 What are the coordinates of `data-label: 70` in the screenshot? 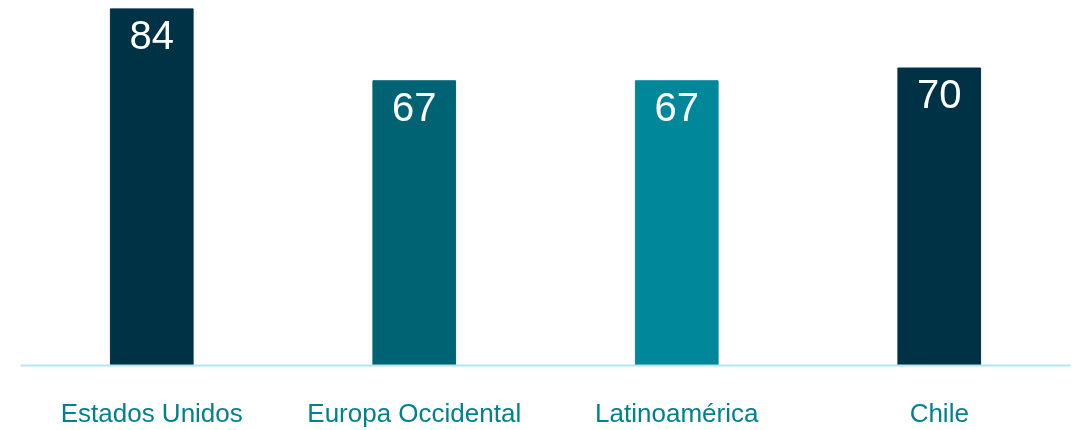 It's located at (939, 94).